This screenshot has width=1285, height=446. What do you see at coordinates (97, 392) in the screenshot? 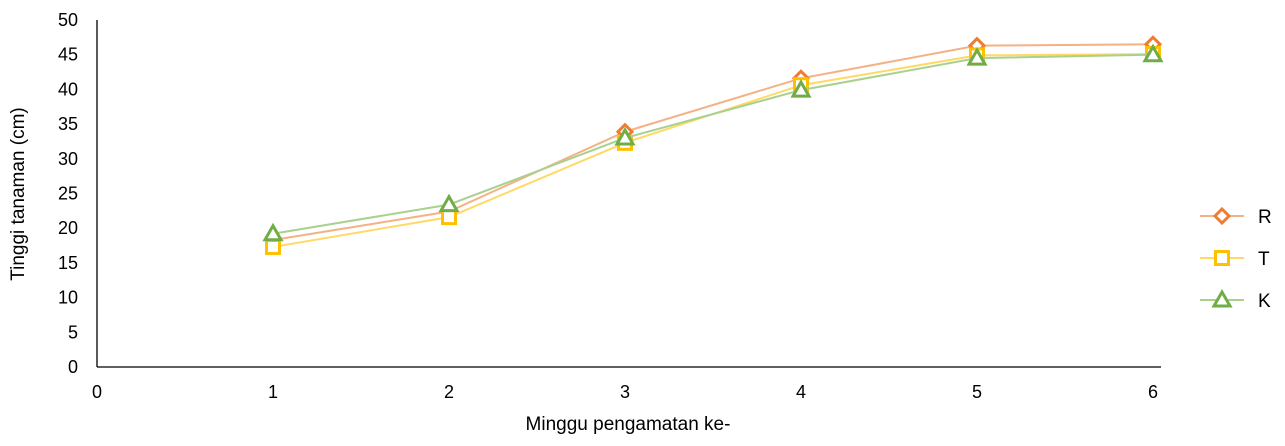
I see `x-tick-label: 0` at bounding box center [97, 392].